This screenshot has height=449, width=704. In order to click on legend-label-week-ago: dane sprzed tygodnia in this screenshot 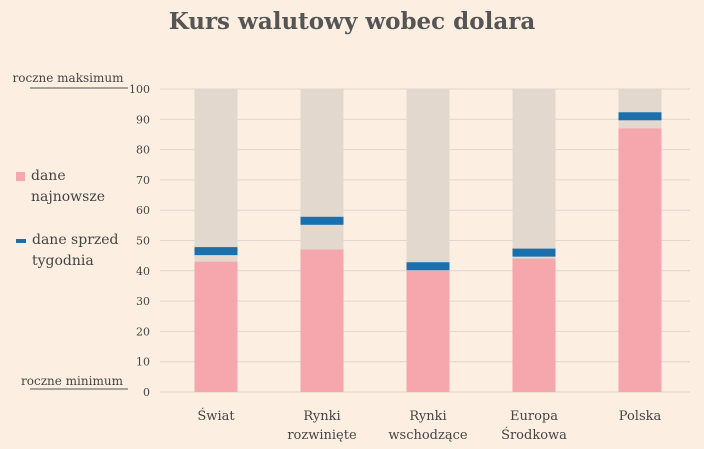, I will do `click(75, 250)`.